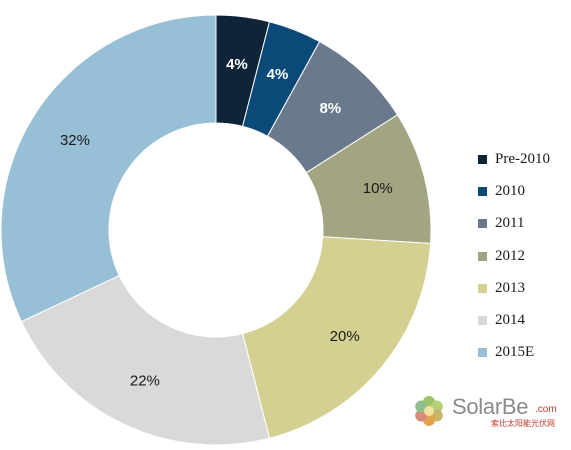  I want to click on slice-label-2015e: 32%, so click(75, 140).